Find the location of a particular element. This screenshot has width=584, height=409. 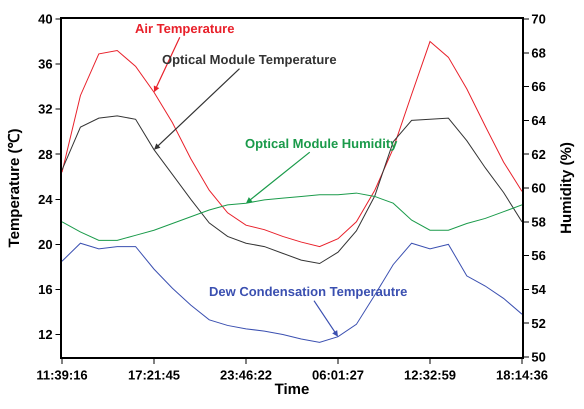

x-tick-label: 06:01:27 is located at coordinates (338, 374).